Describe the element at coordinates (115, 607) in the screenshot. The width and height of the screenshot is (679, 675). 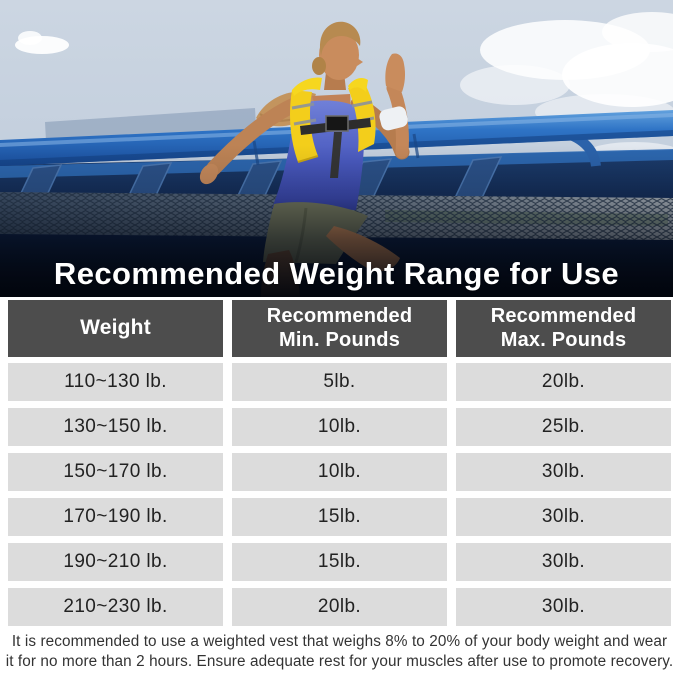
I see `weight-cell: 210~230 lb.` at that location.